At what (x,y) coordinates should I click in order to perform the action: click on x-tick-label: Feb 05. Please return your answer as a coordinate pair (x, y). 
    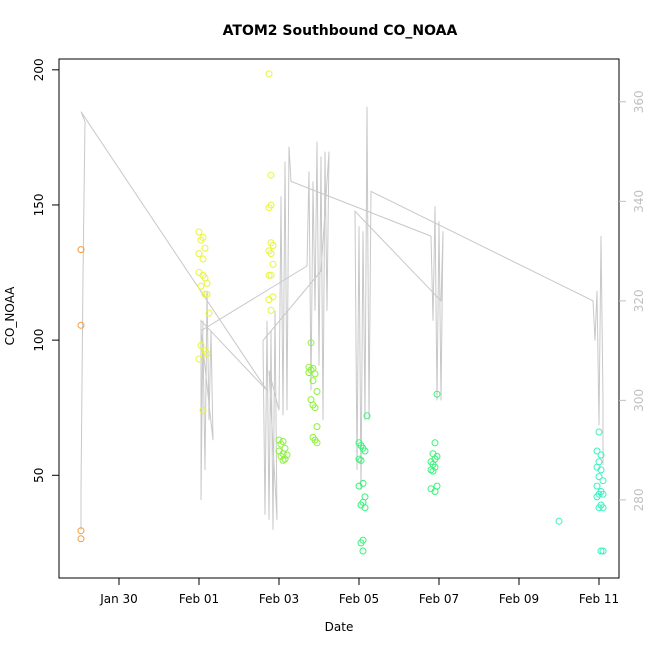
    Looking at the image, I should click on (359, 599).